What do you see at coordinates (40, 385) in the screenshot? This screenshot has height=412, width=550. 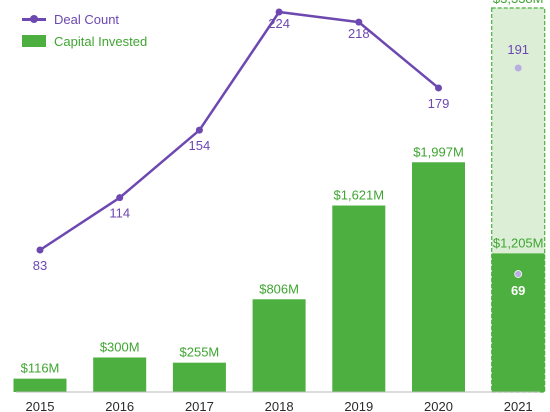 I see `bar-2015` at bounding box center [40, 385].